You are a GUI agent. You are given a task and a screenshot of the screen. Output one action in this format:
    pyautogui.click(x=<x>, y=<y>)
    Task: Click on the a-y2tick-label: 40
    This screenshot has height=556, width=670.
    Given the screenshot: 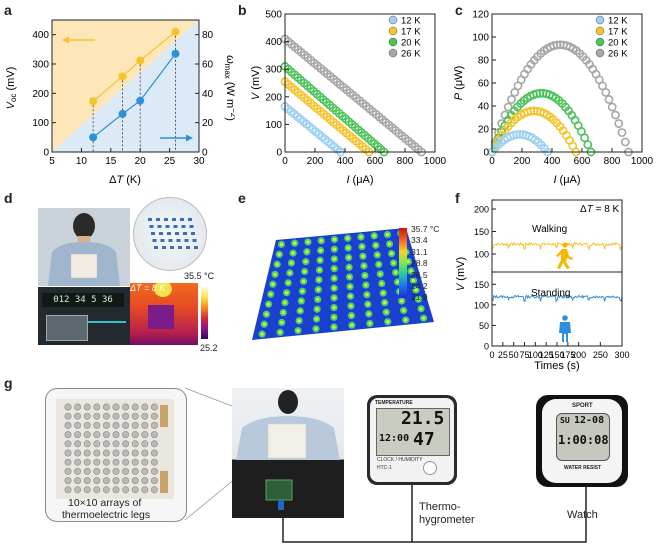 What is the action you would take?
    pyautogui.click(x=208, y=94)
    